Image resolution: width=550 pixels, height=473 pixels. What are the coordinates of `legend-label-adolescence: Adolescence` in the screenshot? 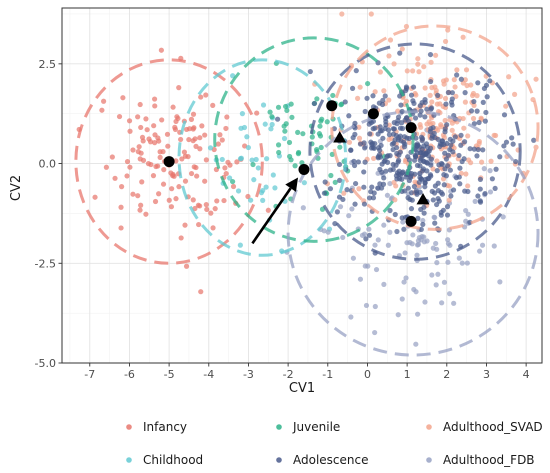 It's located at (331, 460).